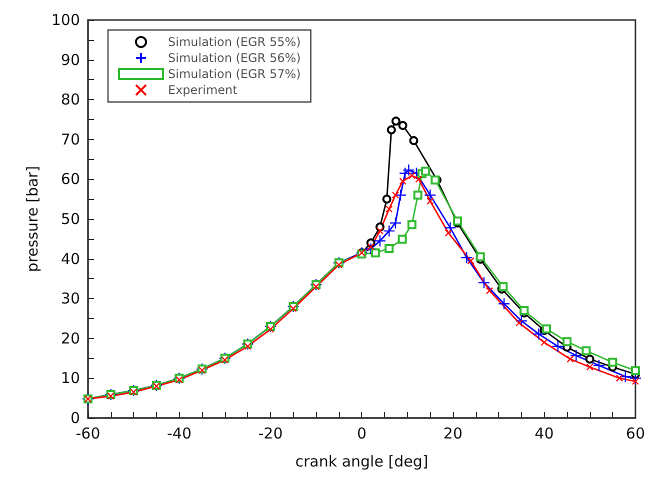 This screenshot has width=656, height=486. I want to click on x-tick-label: 60, so click(636, 433).